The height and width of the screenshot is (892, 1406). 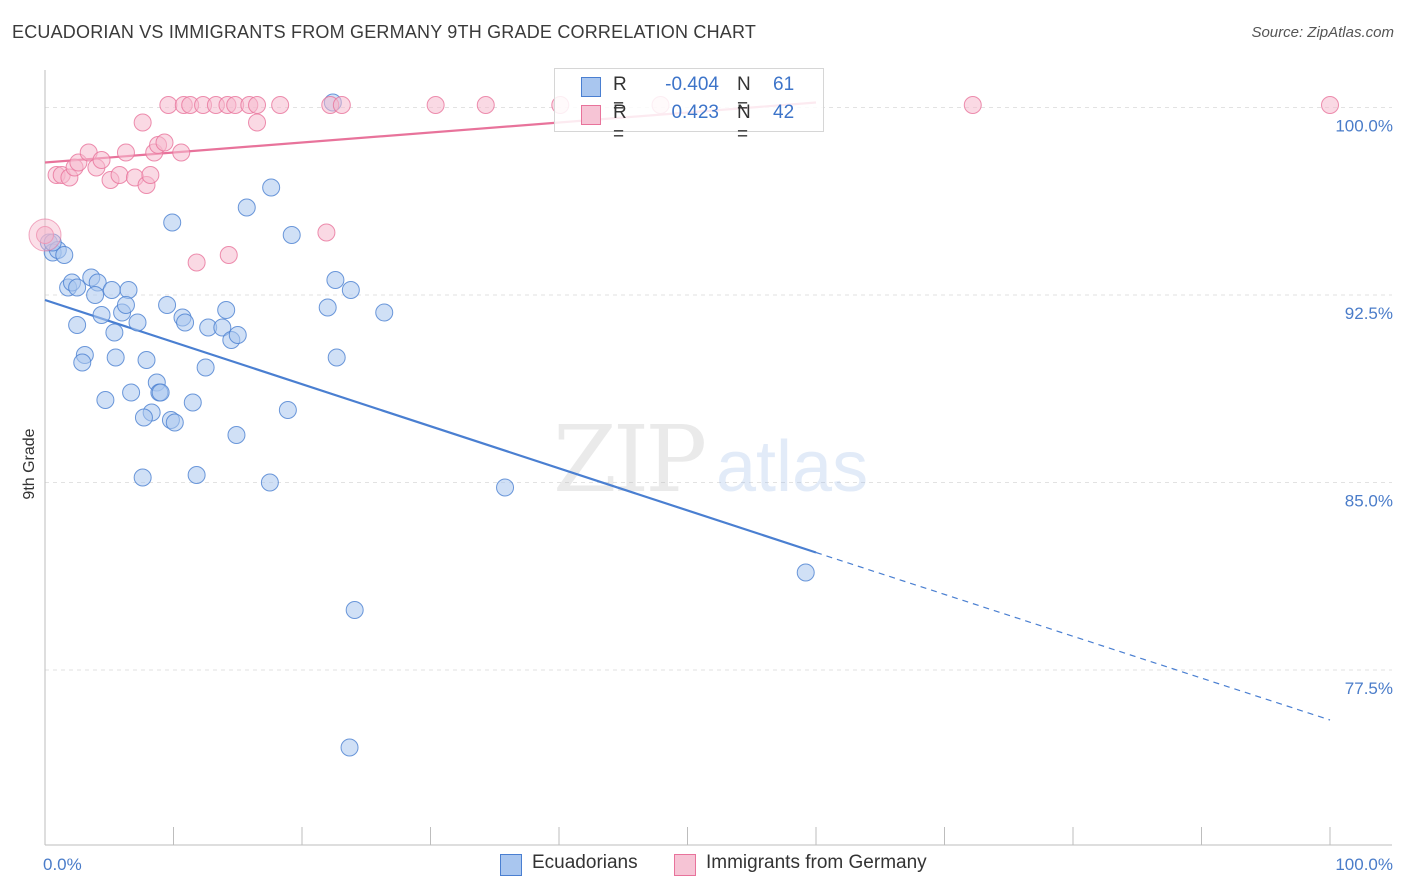 What do you see at coordinates (628, 459) in the screenshot?
I see `watermark-zip: ZIP` at bounding box center [628, 459].